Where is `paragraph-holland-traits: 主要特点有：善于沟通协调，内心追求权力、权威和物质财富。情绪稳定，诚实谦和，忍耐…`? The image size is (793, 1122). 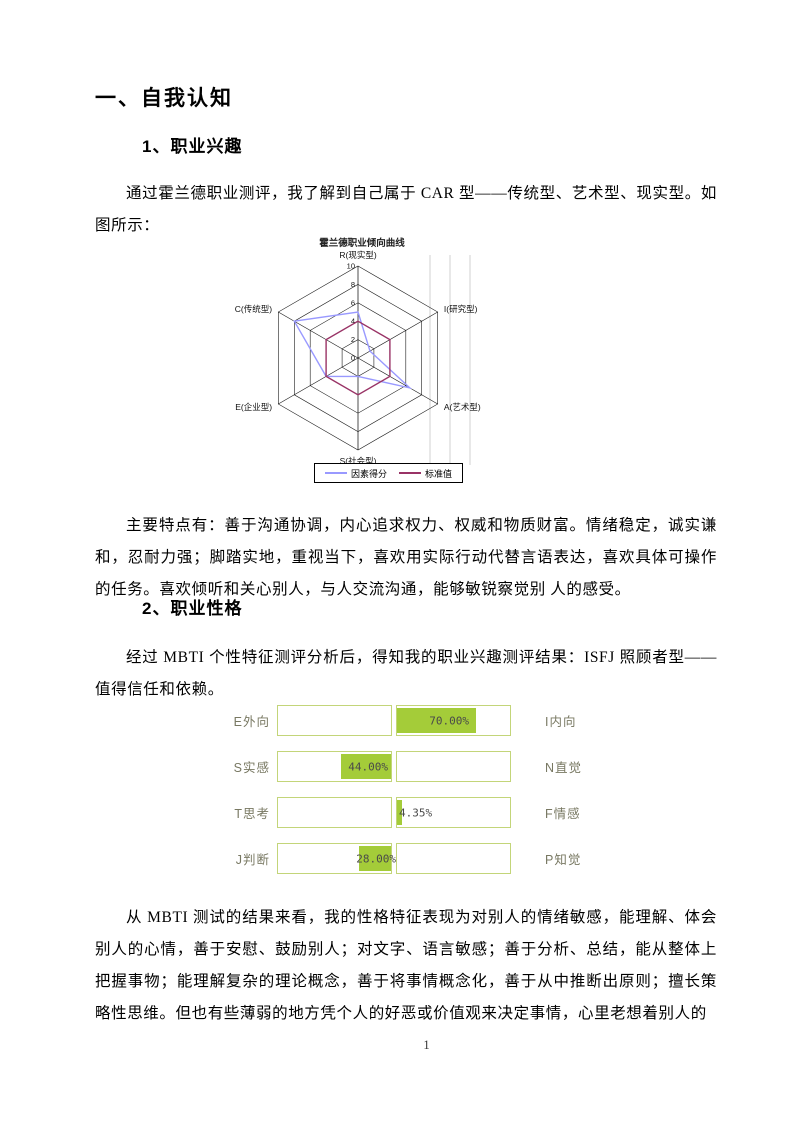
paragraph-holland-traits: 主要特点有：善于沟通协调，内心追求权力、权威和物质财富。情绪稳定，诚实谦和，忍耐… is located at coordinates (406, 557).